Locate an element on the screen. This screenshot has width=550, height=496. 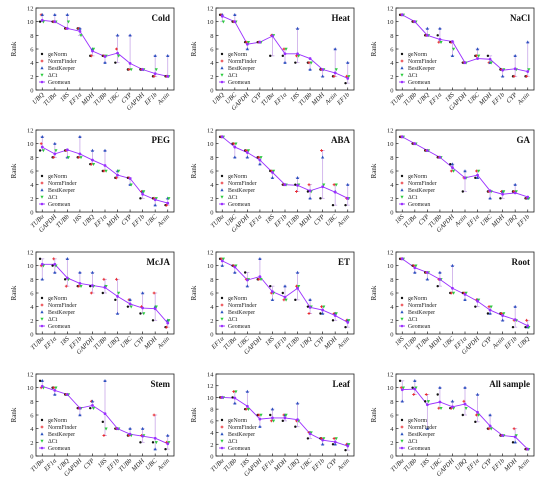
y-axis-label: Rank is located at coordinates (14, 414).